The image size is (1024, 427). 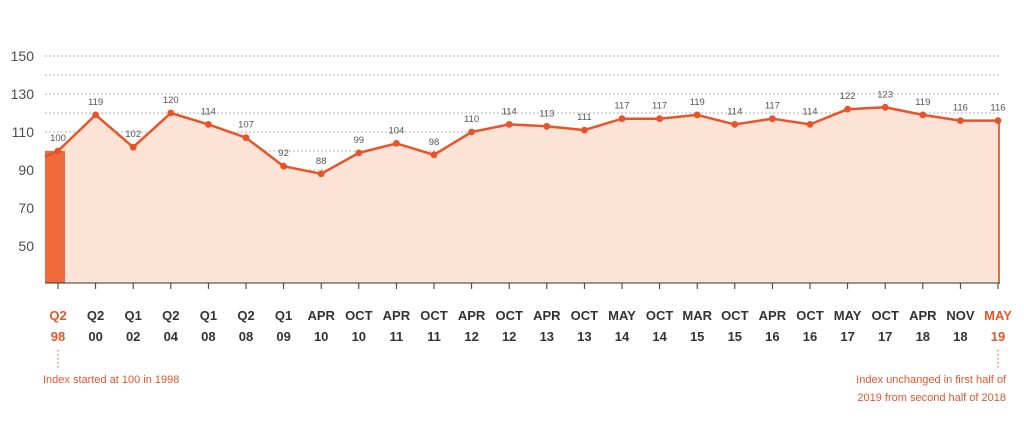 What do you see at coordinates (998, 336) in the screenshot?
I see `x-tick-label-bottom: 19` at bounding box center [998, 336].